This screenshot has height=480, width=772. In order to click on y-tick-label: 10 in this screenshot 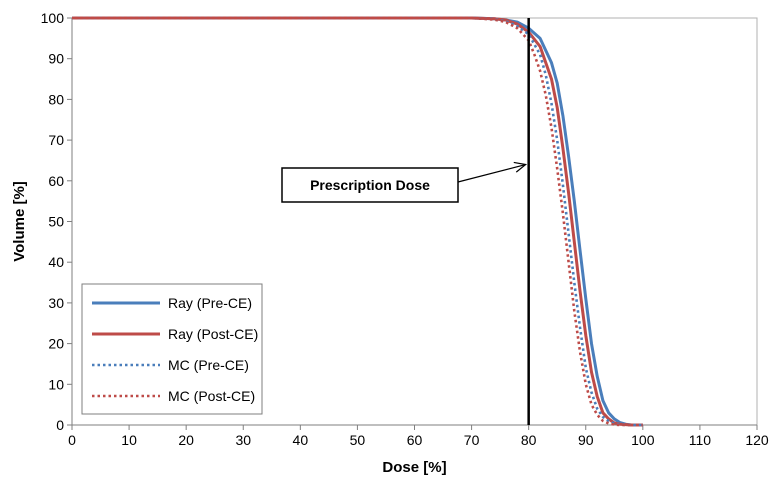, I will do `click(56, 384)`.